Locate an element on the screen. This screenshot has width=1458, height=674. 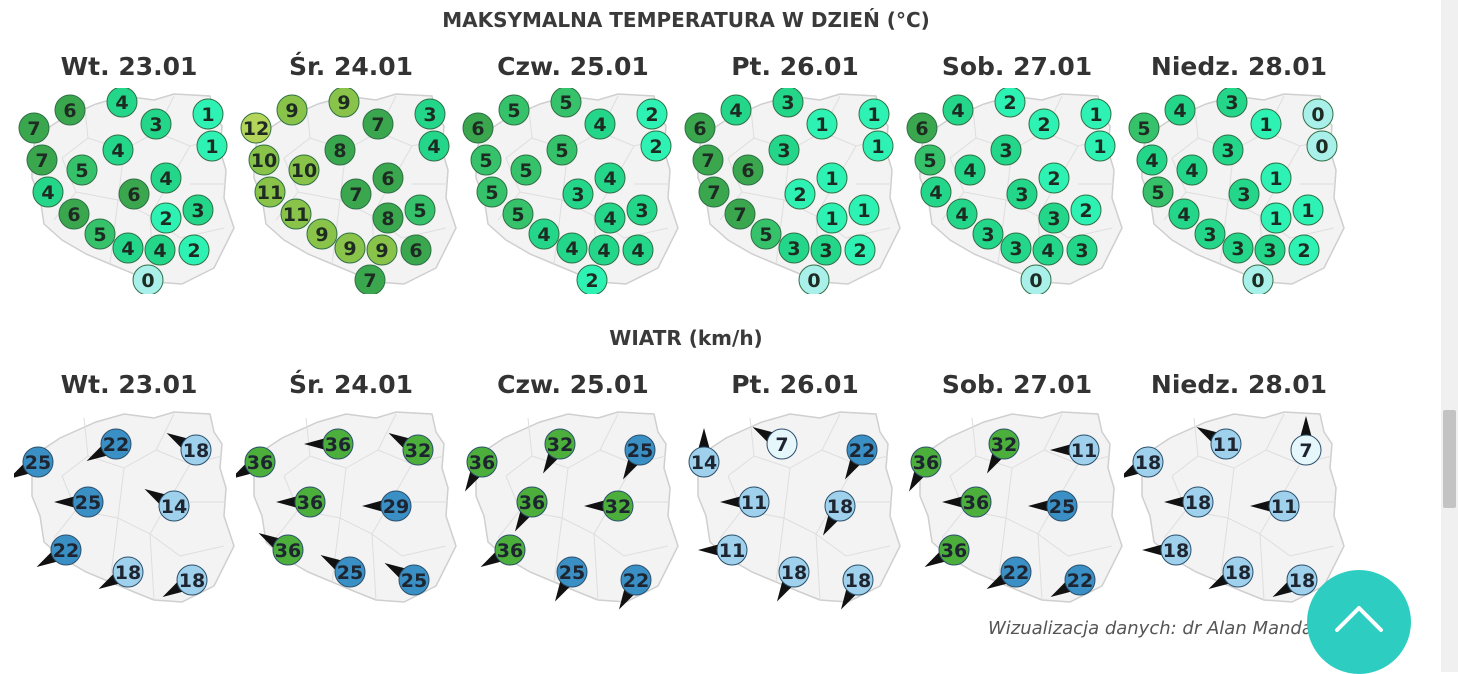
wind-day-column: Wt. 23.01 25 22 18 25 14 22 18 18 is located at coordinates (129, 516).